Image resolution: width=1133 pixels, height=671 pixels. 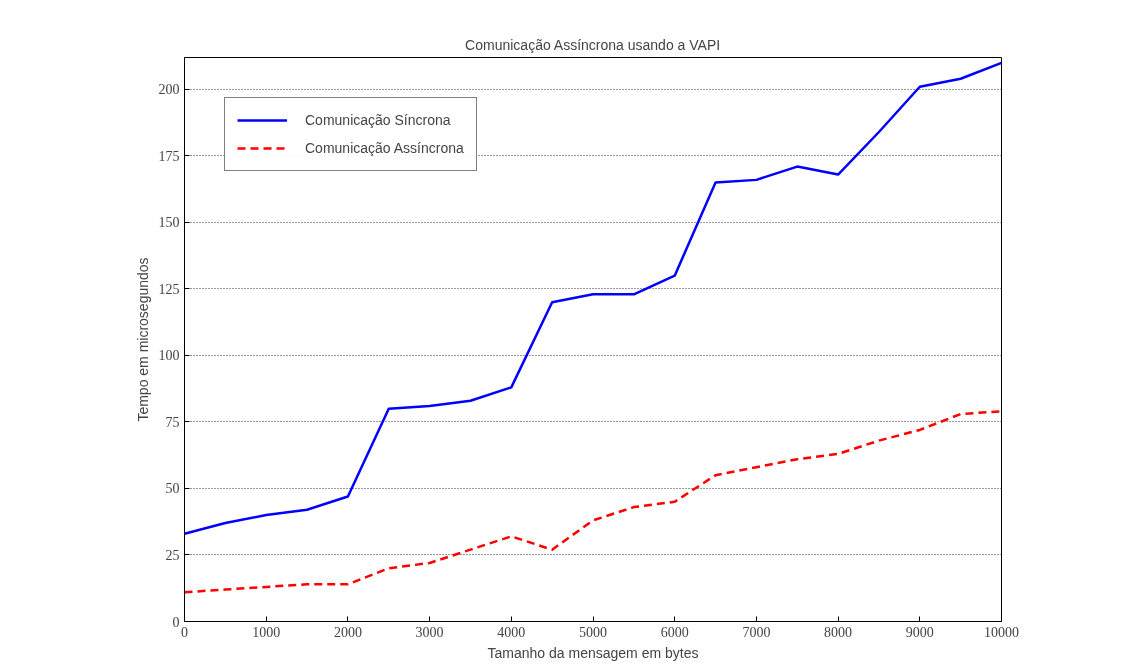 I want to click on y-tick-label: 0, so click(x=176, y=622).